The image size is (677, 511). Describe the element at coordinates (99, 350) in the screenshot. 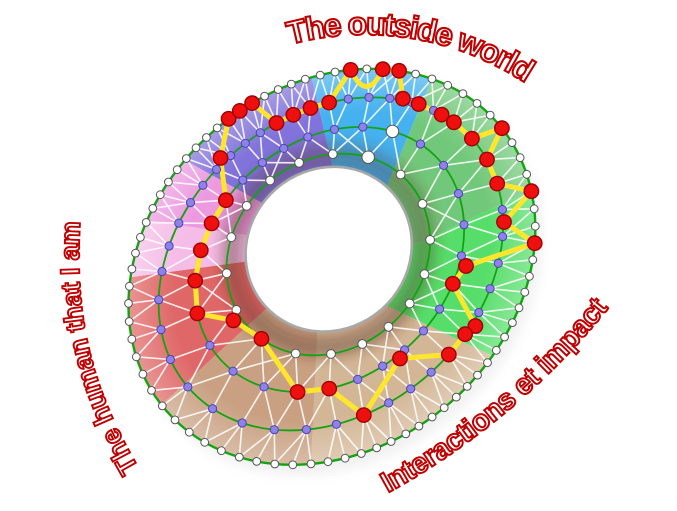

I see `svg-text: The human that I am` at that location.